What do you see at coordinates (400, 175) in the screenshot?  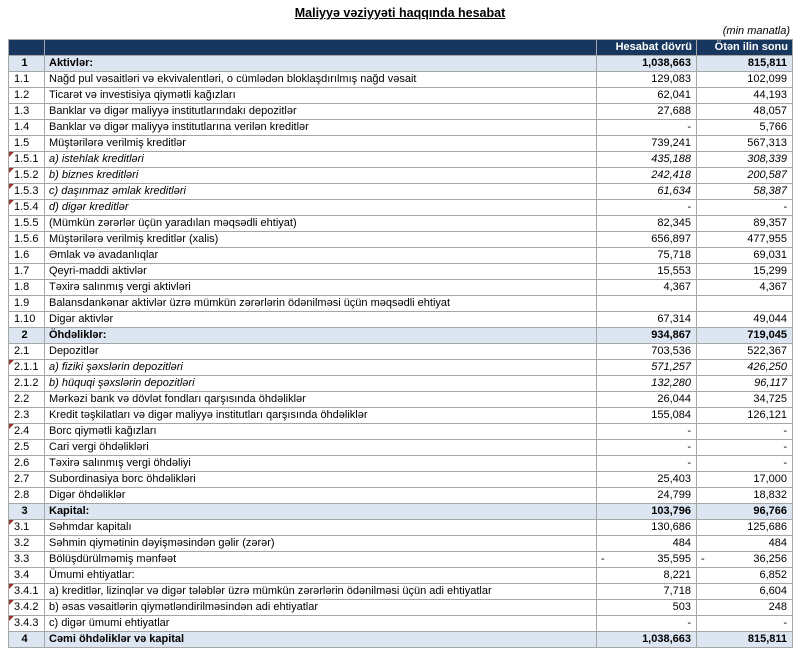 I see `table-row: 1.5.2 b) biznes kreditləri 242,418 200,587` at bounding box center [400, 175].